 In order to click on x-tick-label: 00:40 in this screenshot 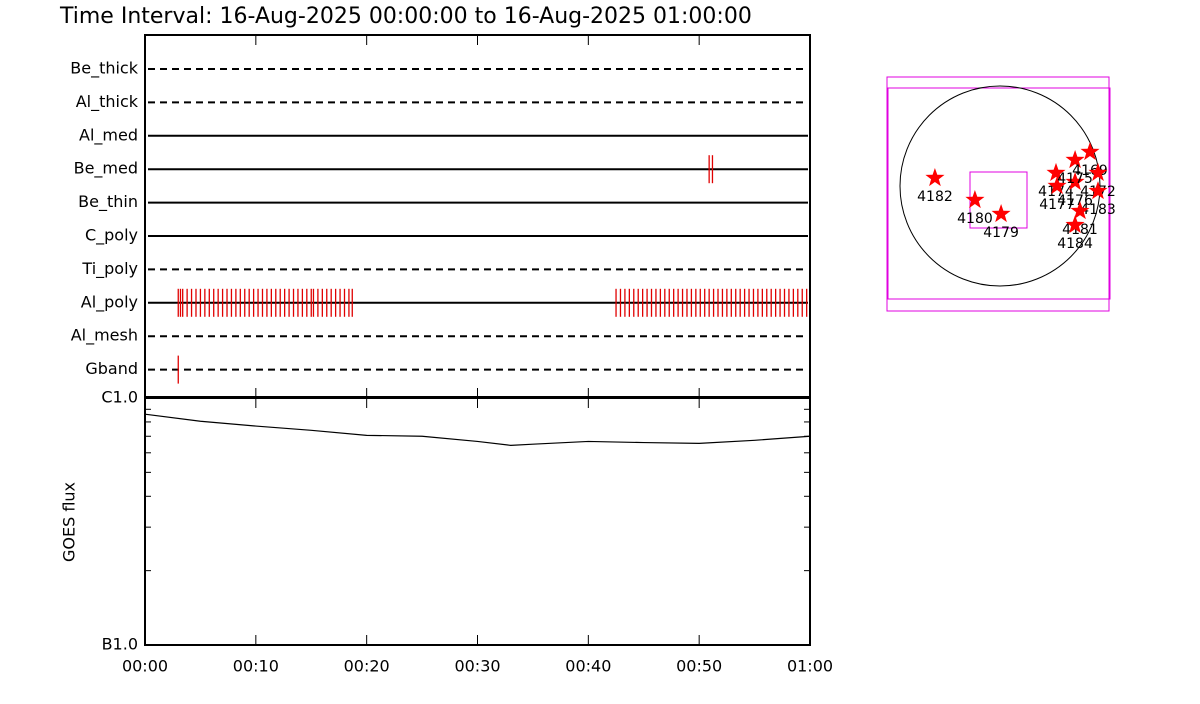, I will do `click(588, 666)`.